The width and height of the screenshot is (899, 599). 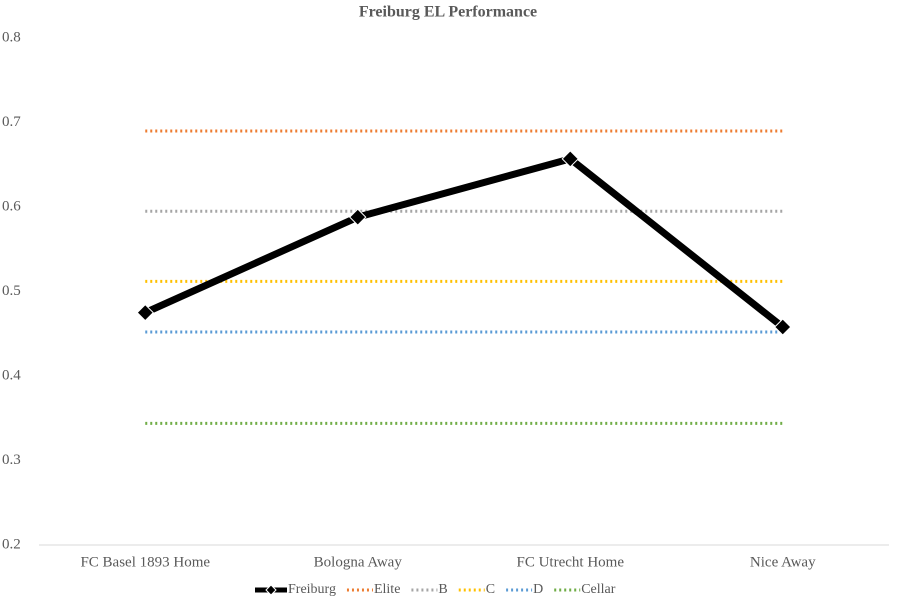 What do you see at coordinates (11, 37) in the screenshot?
I see `y-tick-label: 0.8` at bounding box center [11, 37].